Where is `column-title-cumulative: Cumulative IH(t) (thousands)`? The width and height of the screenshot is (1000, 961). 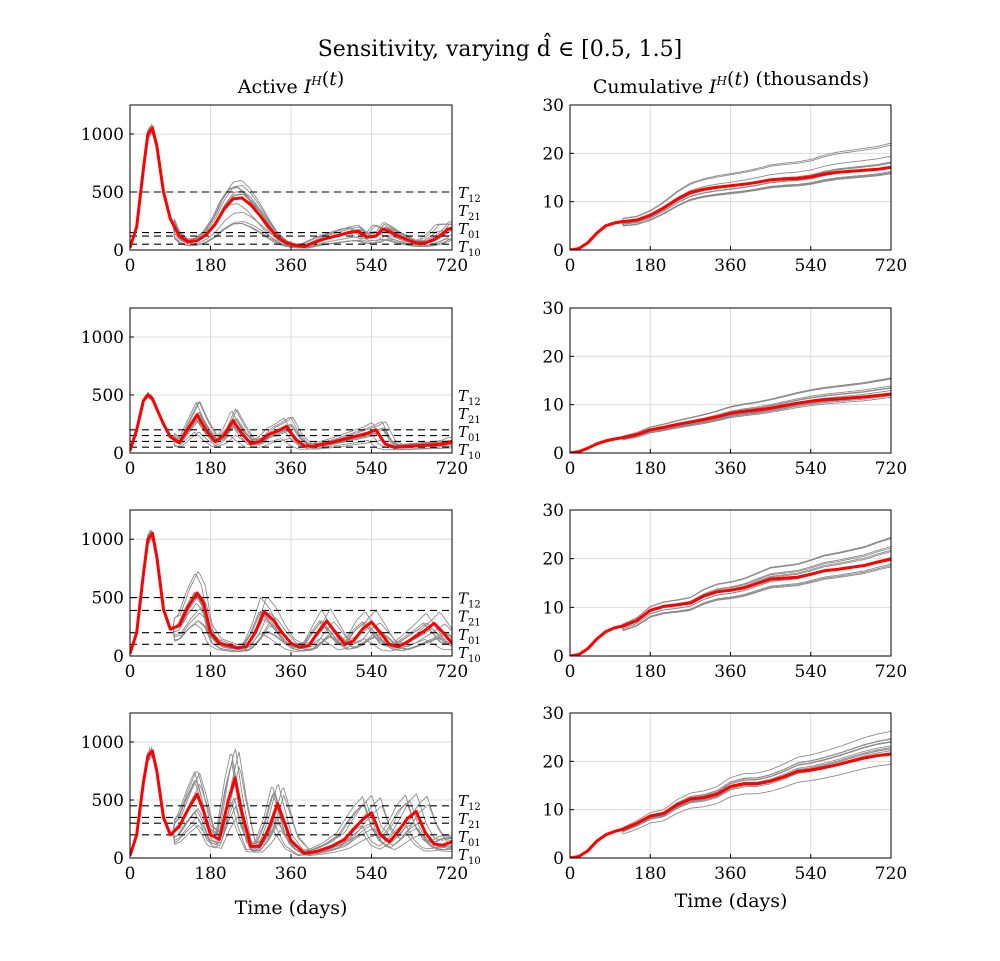
column-title-cumulative: Cumulative IH(t) (thousands) is located at coordinates (731, 83).